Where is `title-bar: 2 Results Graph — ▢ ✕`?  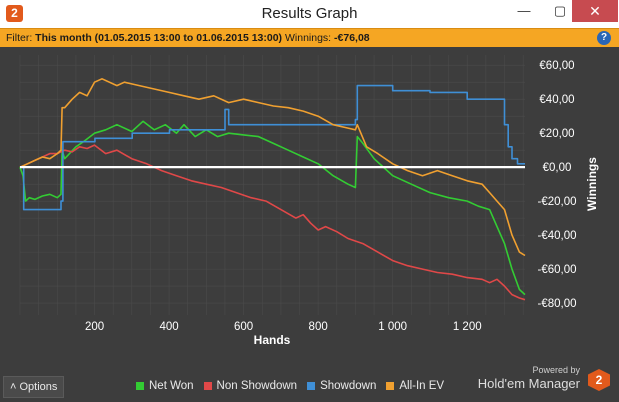
title-bar: 2 Results Graph — ▢ ✕ is located at coordinates (309, 14).